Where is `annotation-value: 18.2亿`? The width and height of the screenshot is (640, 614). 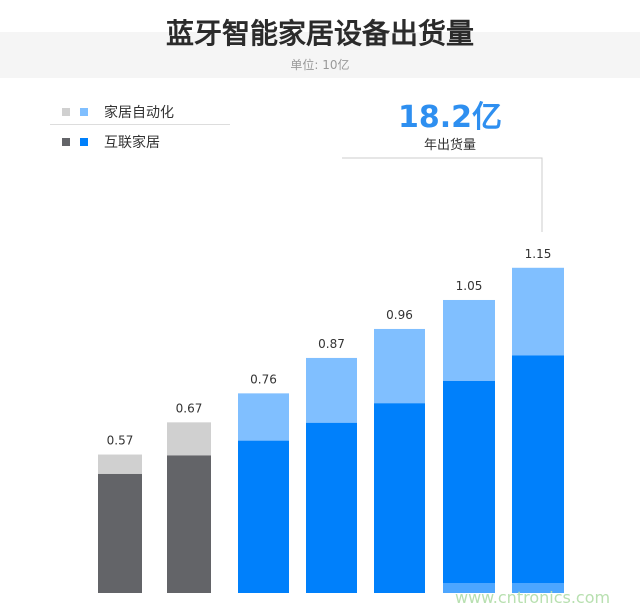 annotation-value: 18.2亿 is located at coordinates (450, 117).